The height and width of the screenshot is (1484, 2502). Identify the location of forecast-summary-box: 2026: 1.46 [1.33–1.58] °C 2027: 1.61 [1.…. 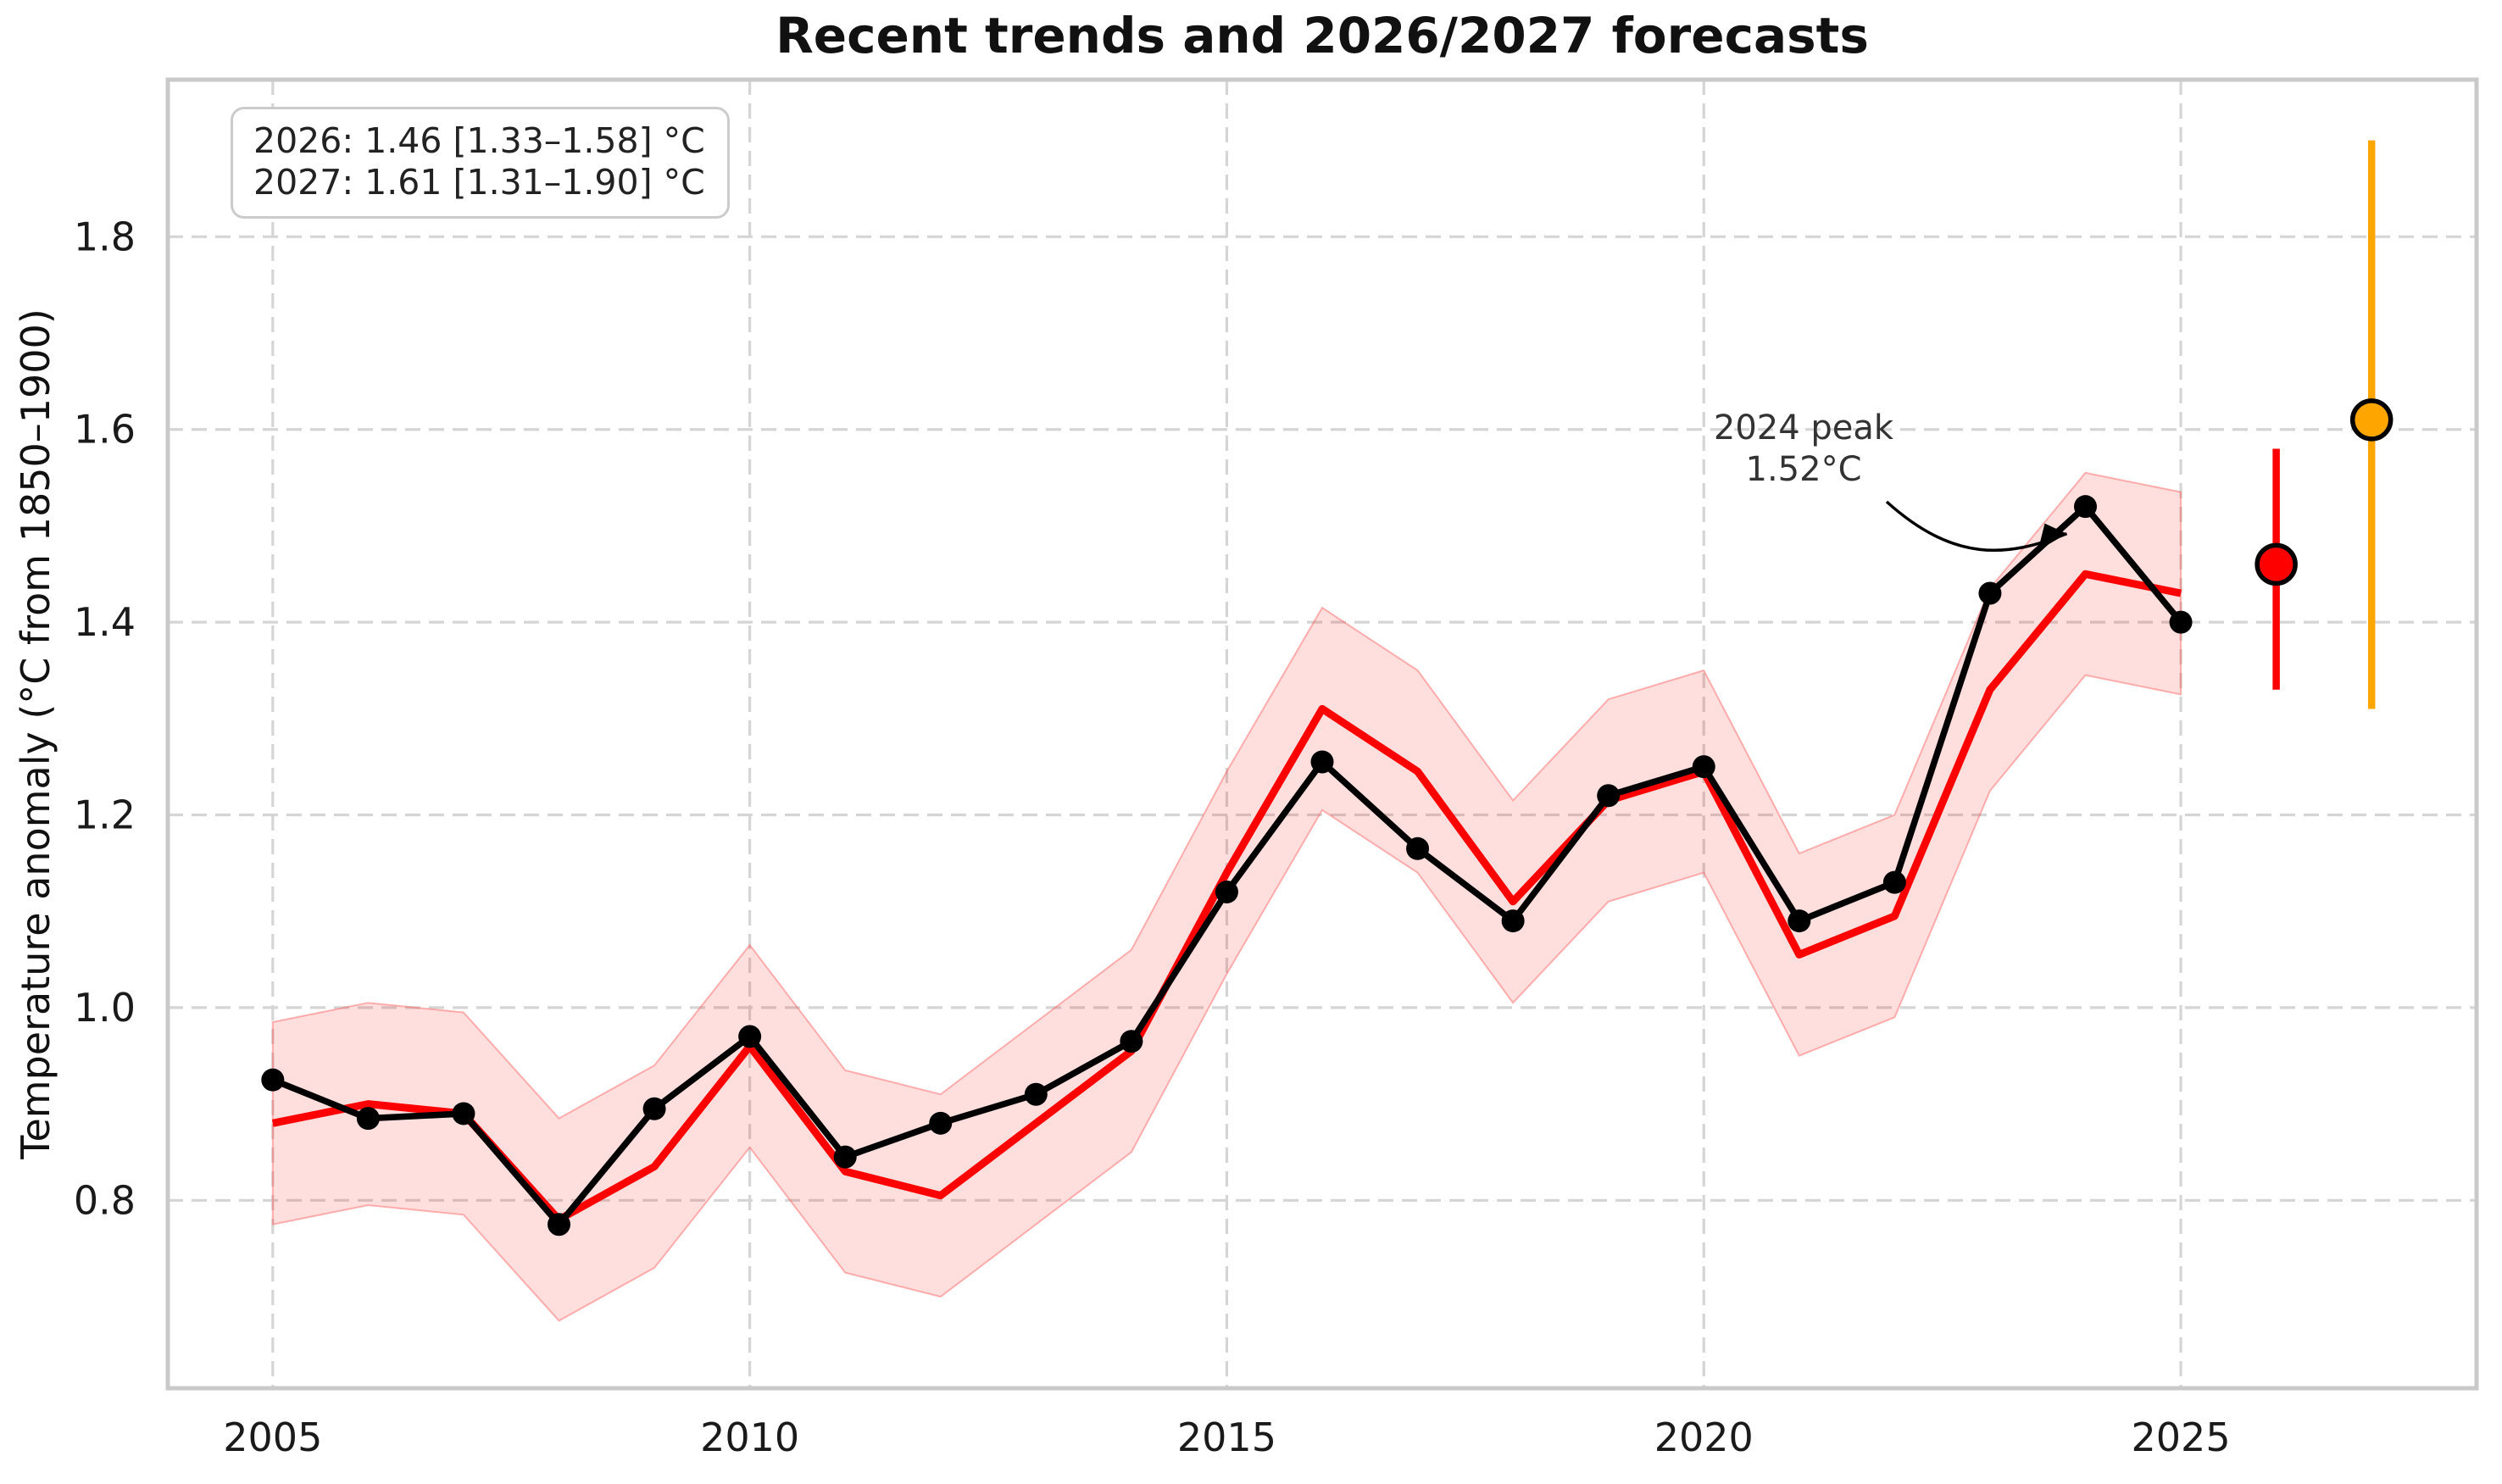
(480, 164).